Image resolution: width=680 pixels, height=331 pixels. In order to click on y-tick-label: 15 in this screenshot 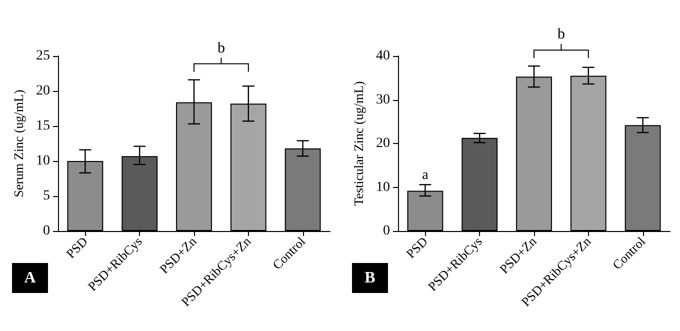, I will do `click(43, 126)`.